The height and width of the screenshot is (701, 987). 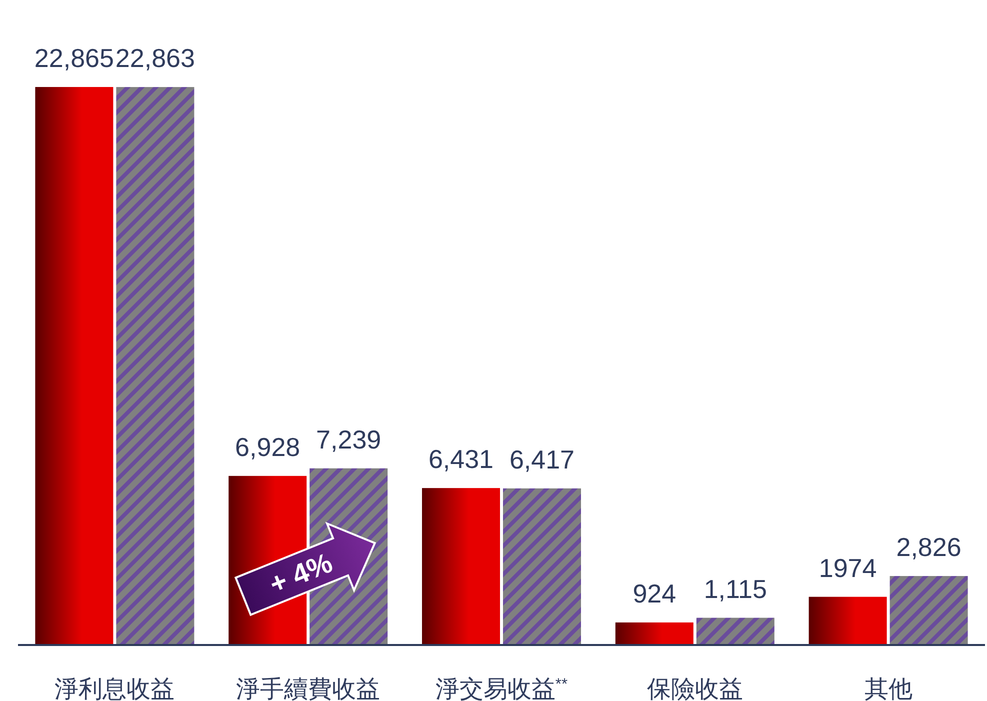 What do you see at coordinates (267, 447) in the screenshot?
I see `data-label: 6,928` at bounding box center [267, 447].